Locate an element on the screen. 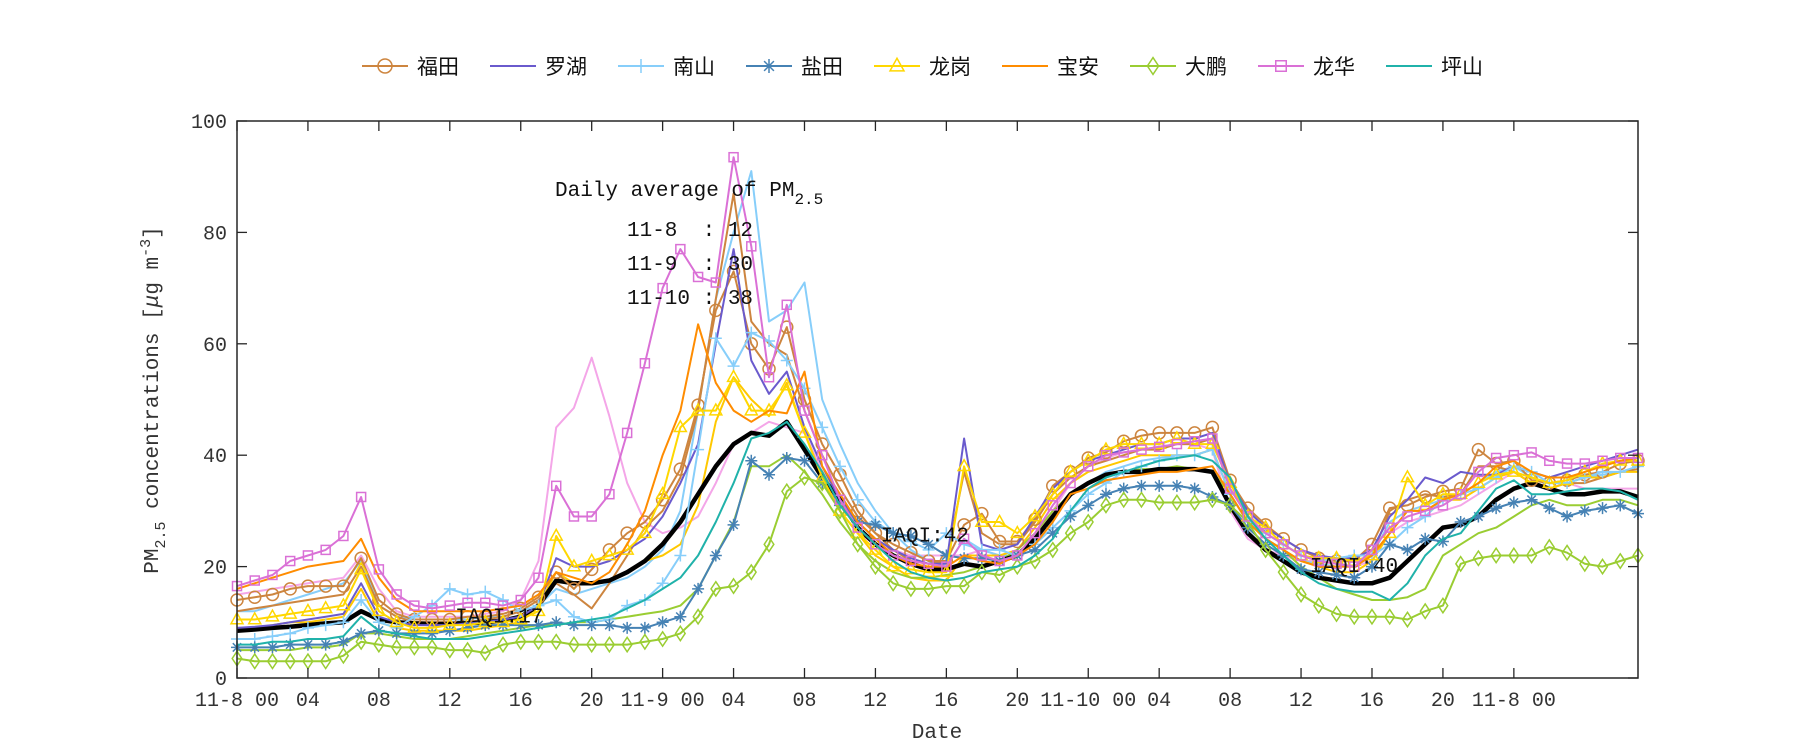 The image size is (1800, 750). legend-item: 福田 is located at coordinates (410, 67).